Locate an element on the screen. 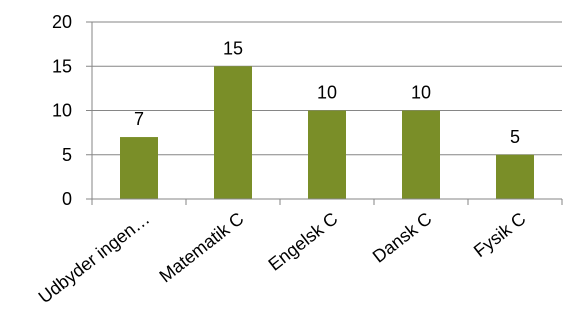 The width and height of the screenshot is (569, 327). x-tick-label: Dansk C is located at coordinates (402, 237).